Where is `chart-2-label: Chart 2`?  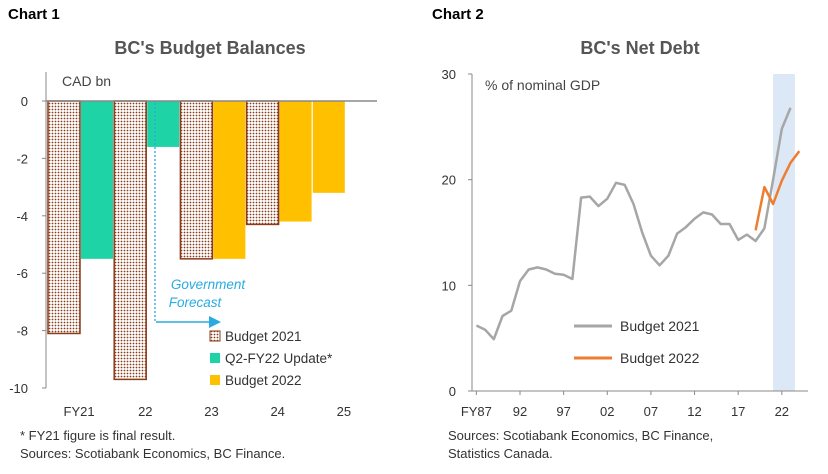 chart-2-label: Chart 2 is located at coordinates (458, 14).